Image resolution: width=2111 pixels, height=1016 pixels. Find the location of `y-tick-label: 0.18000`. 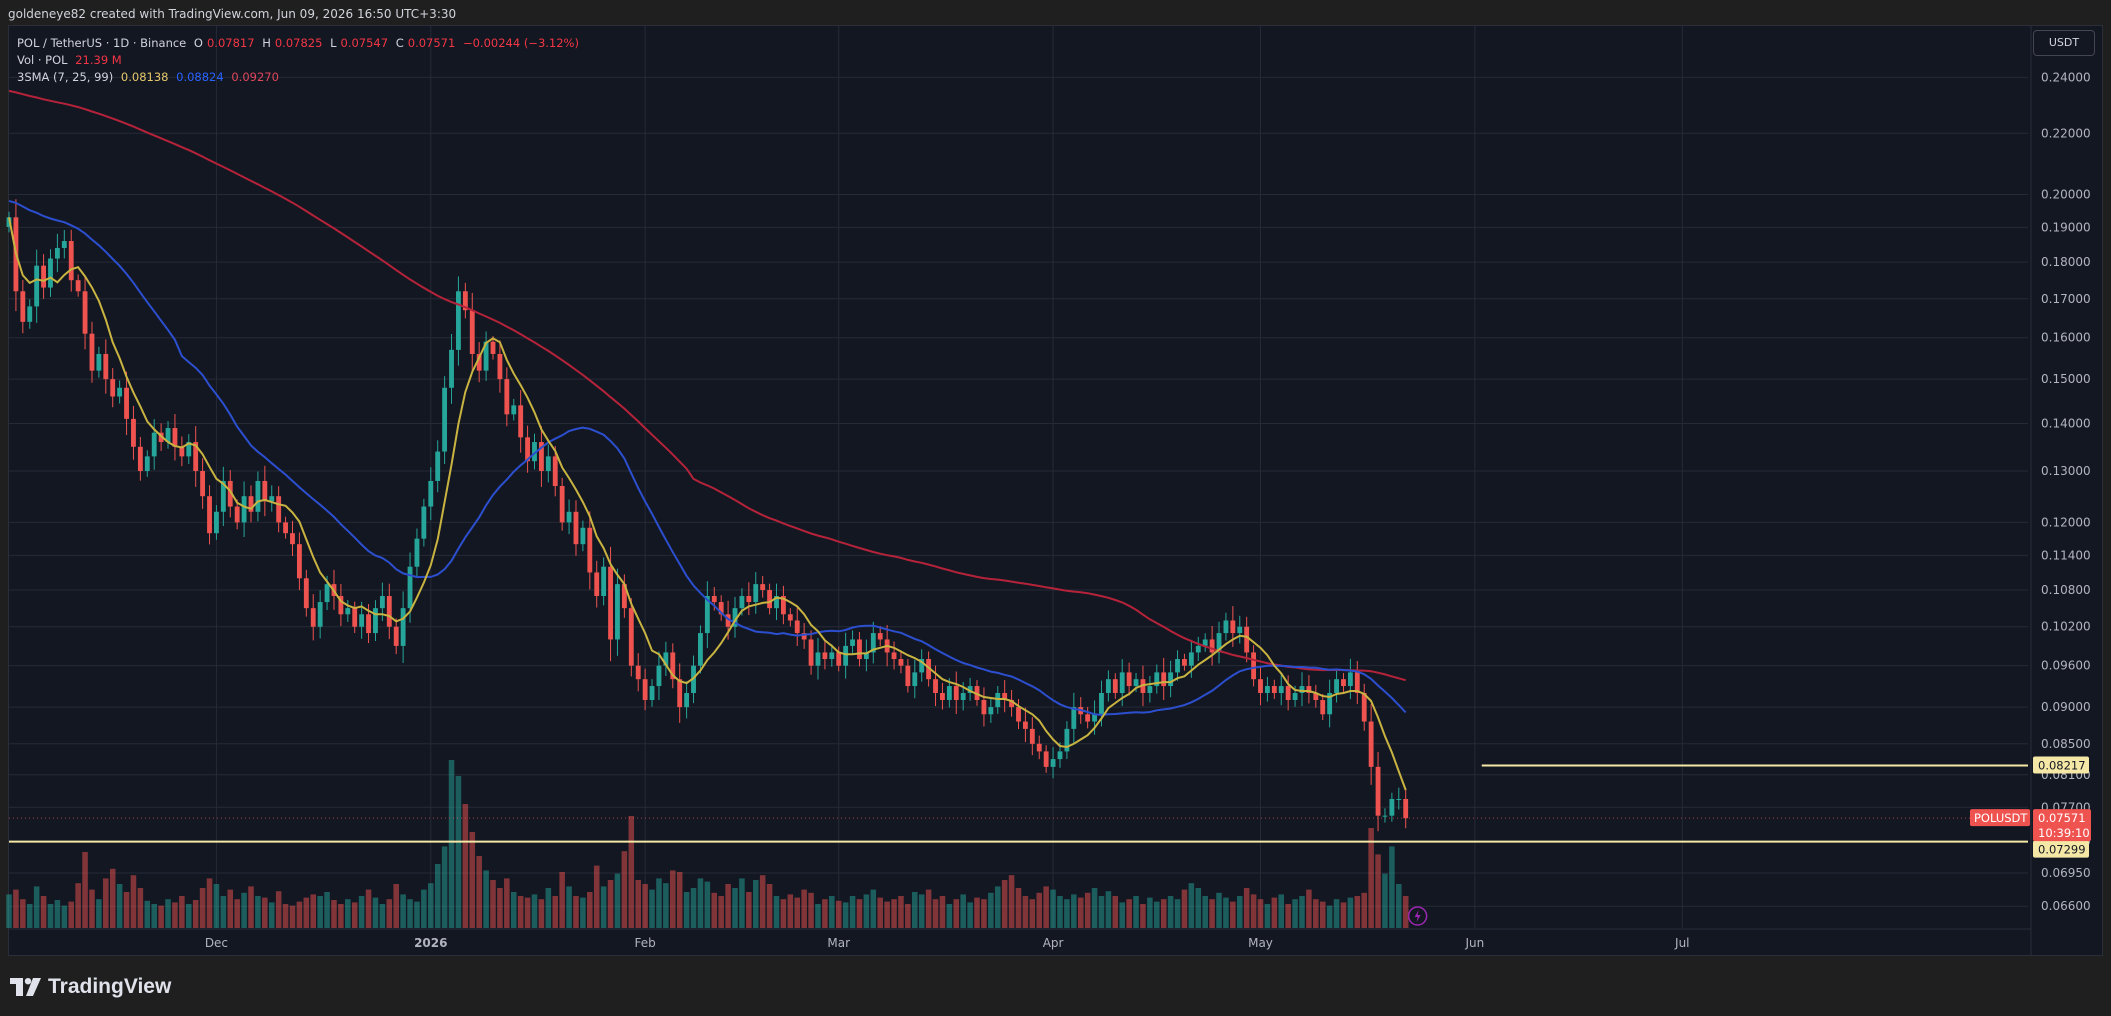

y-tick-label: 0.18000 is located at coordinates (2066, 262).